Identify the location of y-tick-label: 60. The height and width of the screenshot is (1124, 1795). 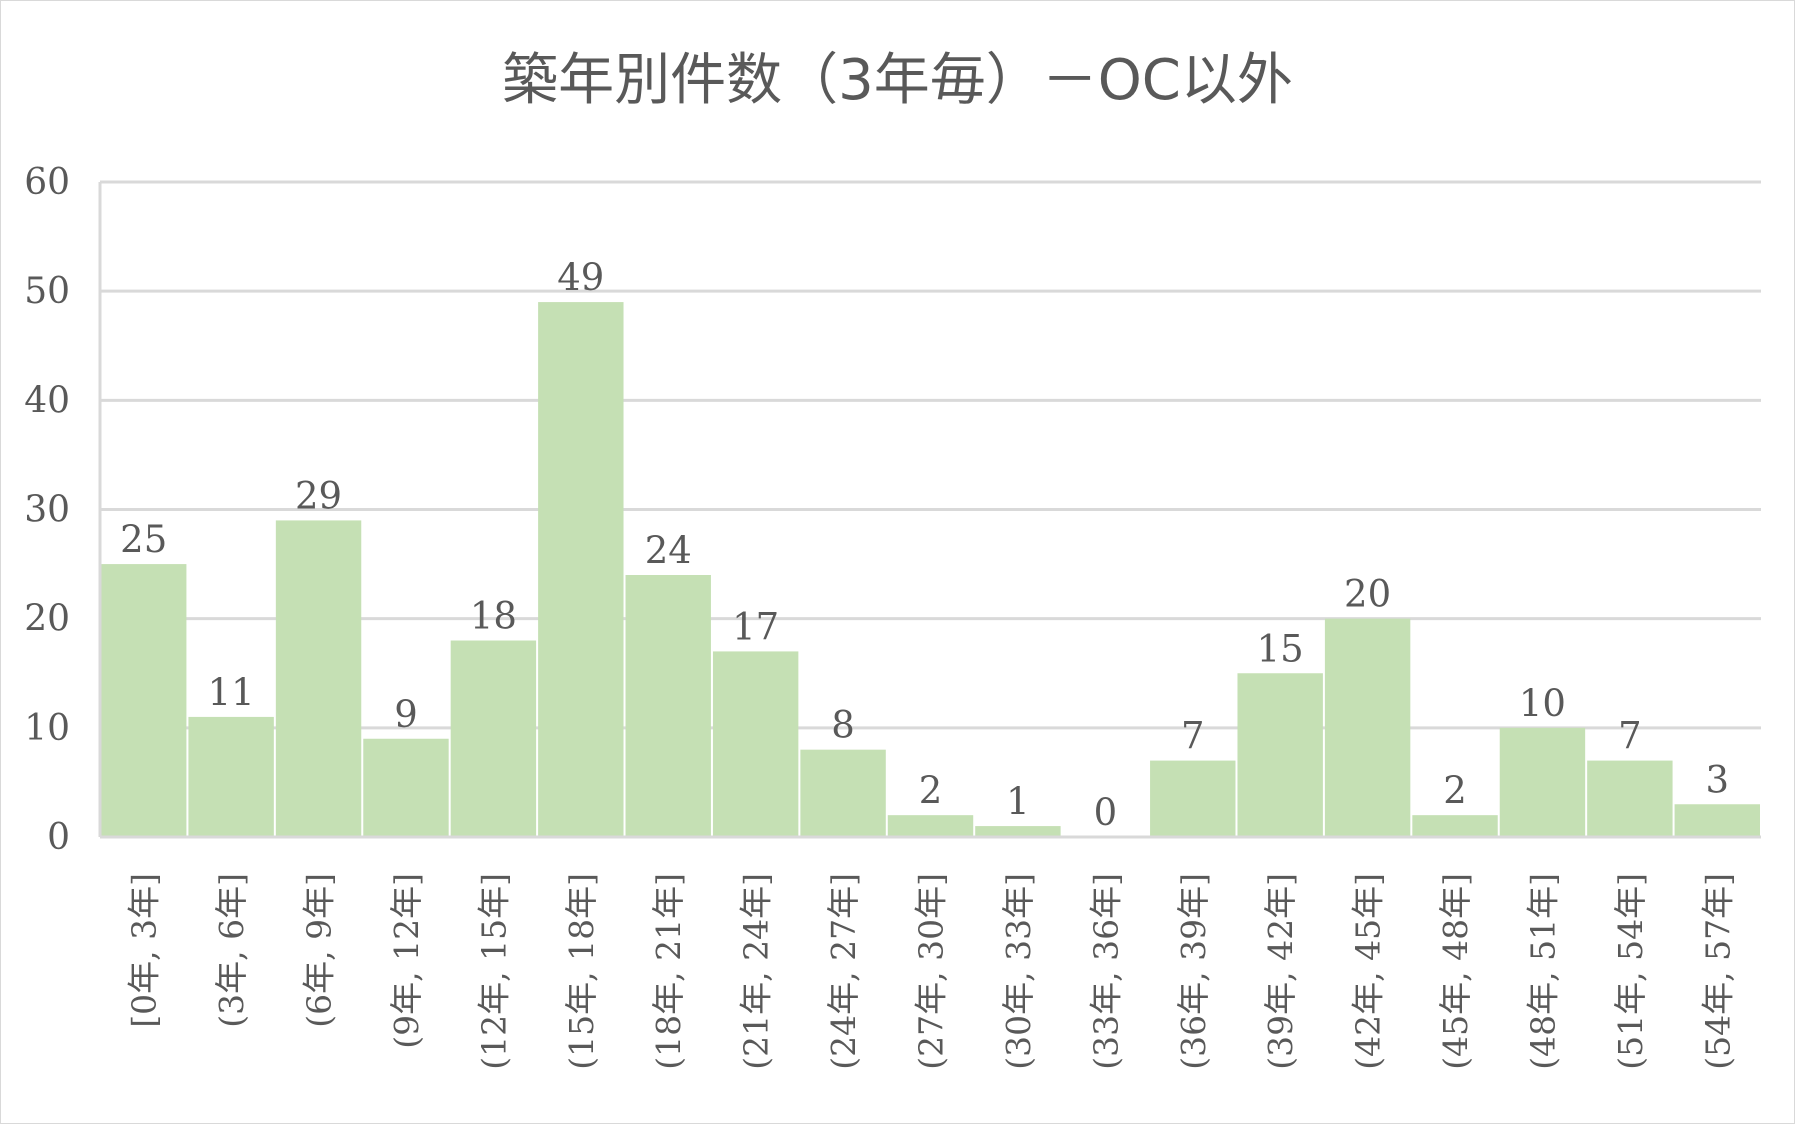
(47, 182).